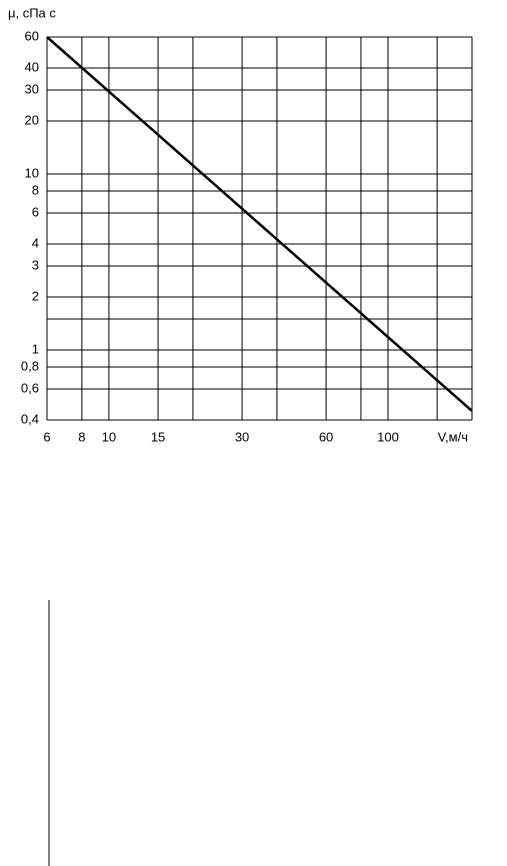 The height and width of the screenshot is (866, 507). What do you see at coordinates (35, 348) in the screenshot?
I see `y-tick-label: 1` at bounding box center [35, 348].